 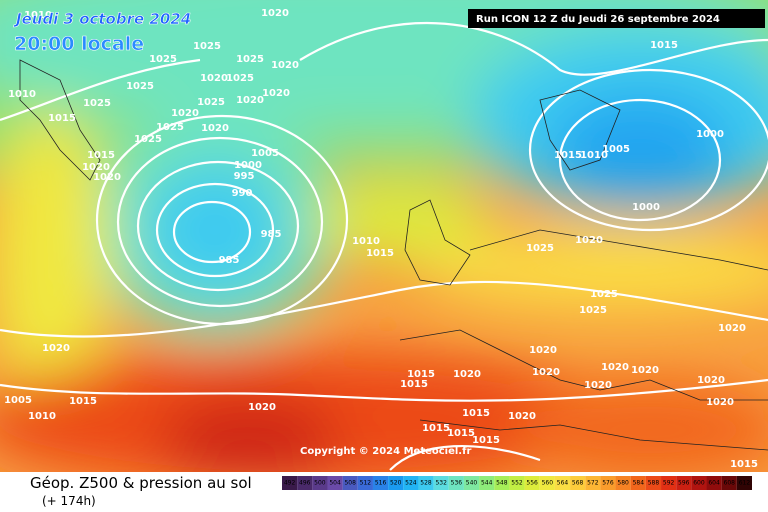 I want to click on legend-label: 588, so click(x=654, y=483).